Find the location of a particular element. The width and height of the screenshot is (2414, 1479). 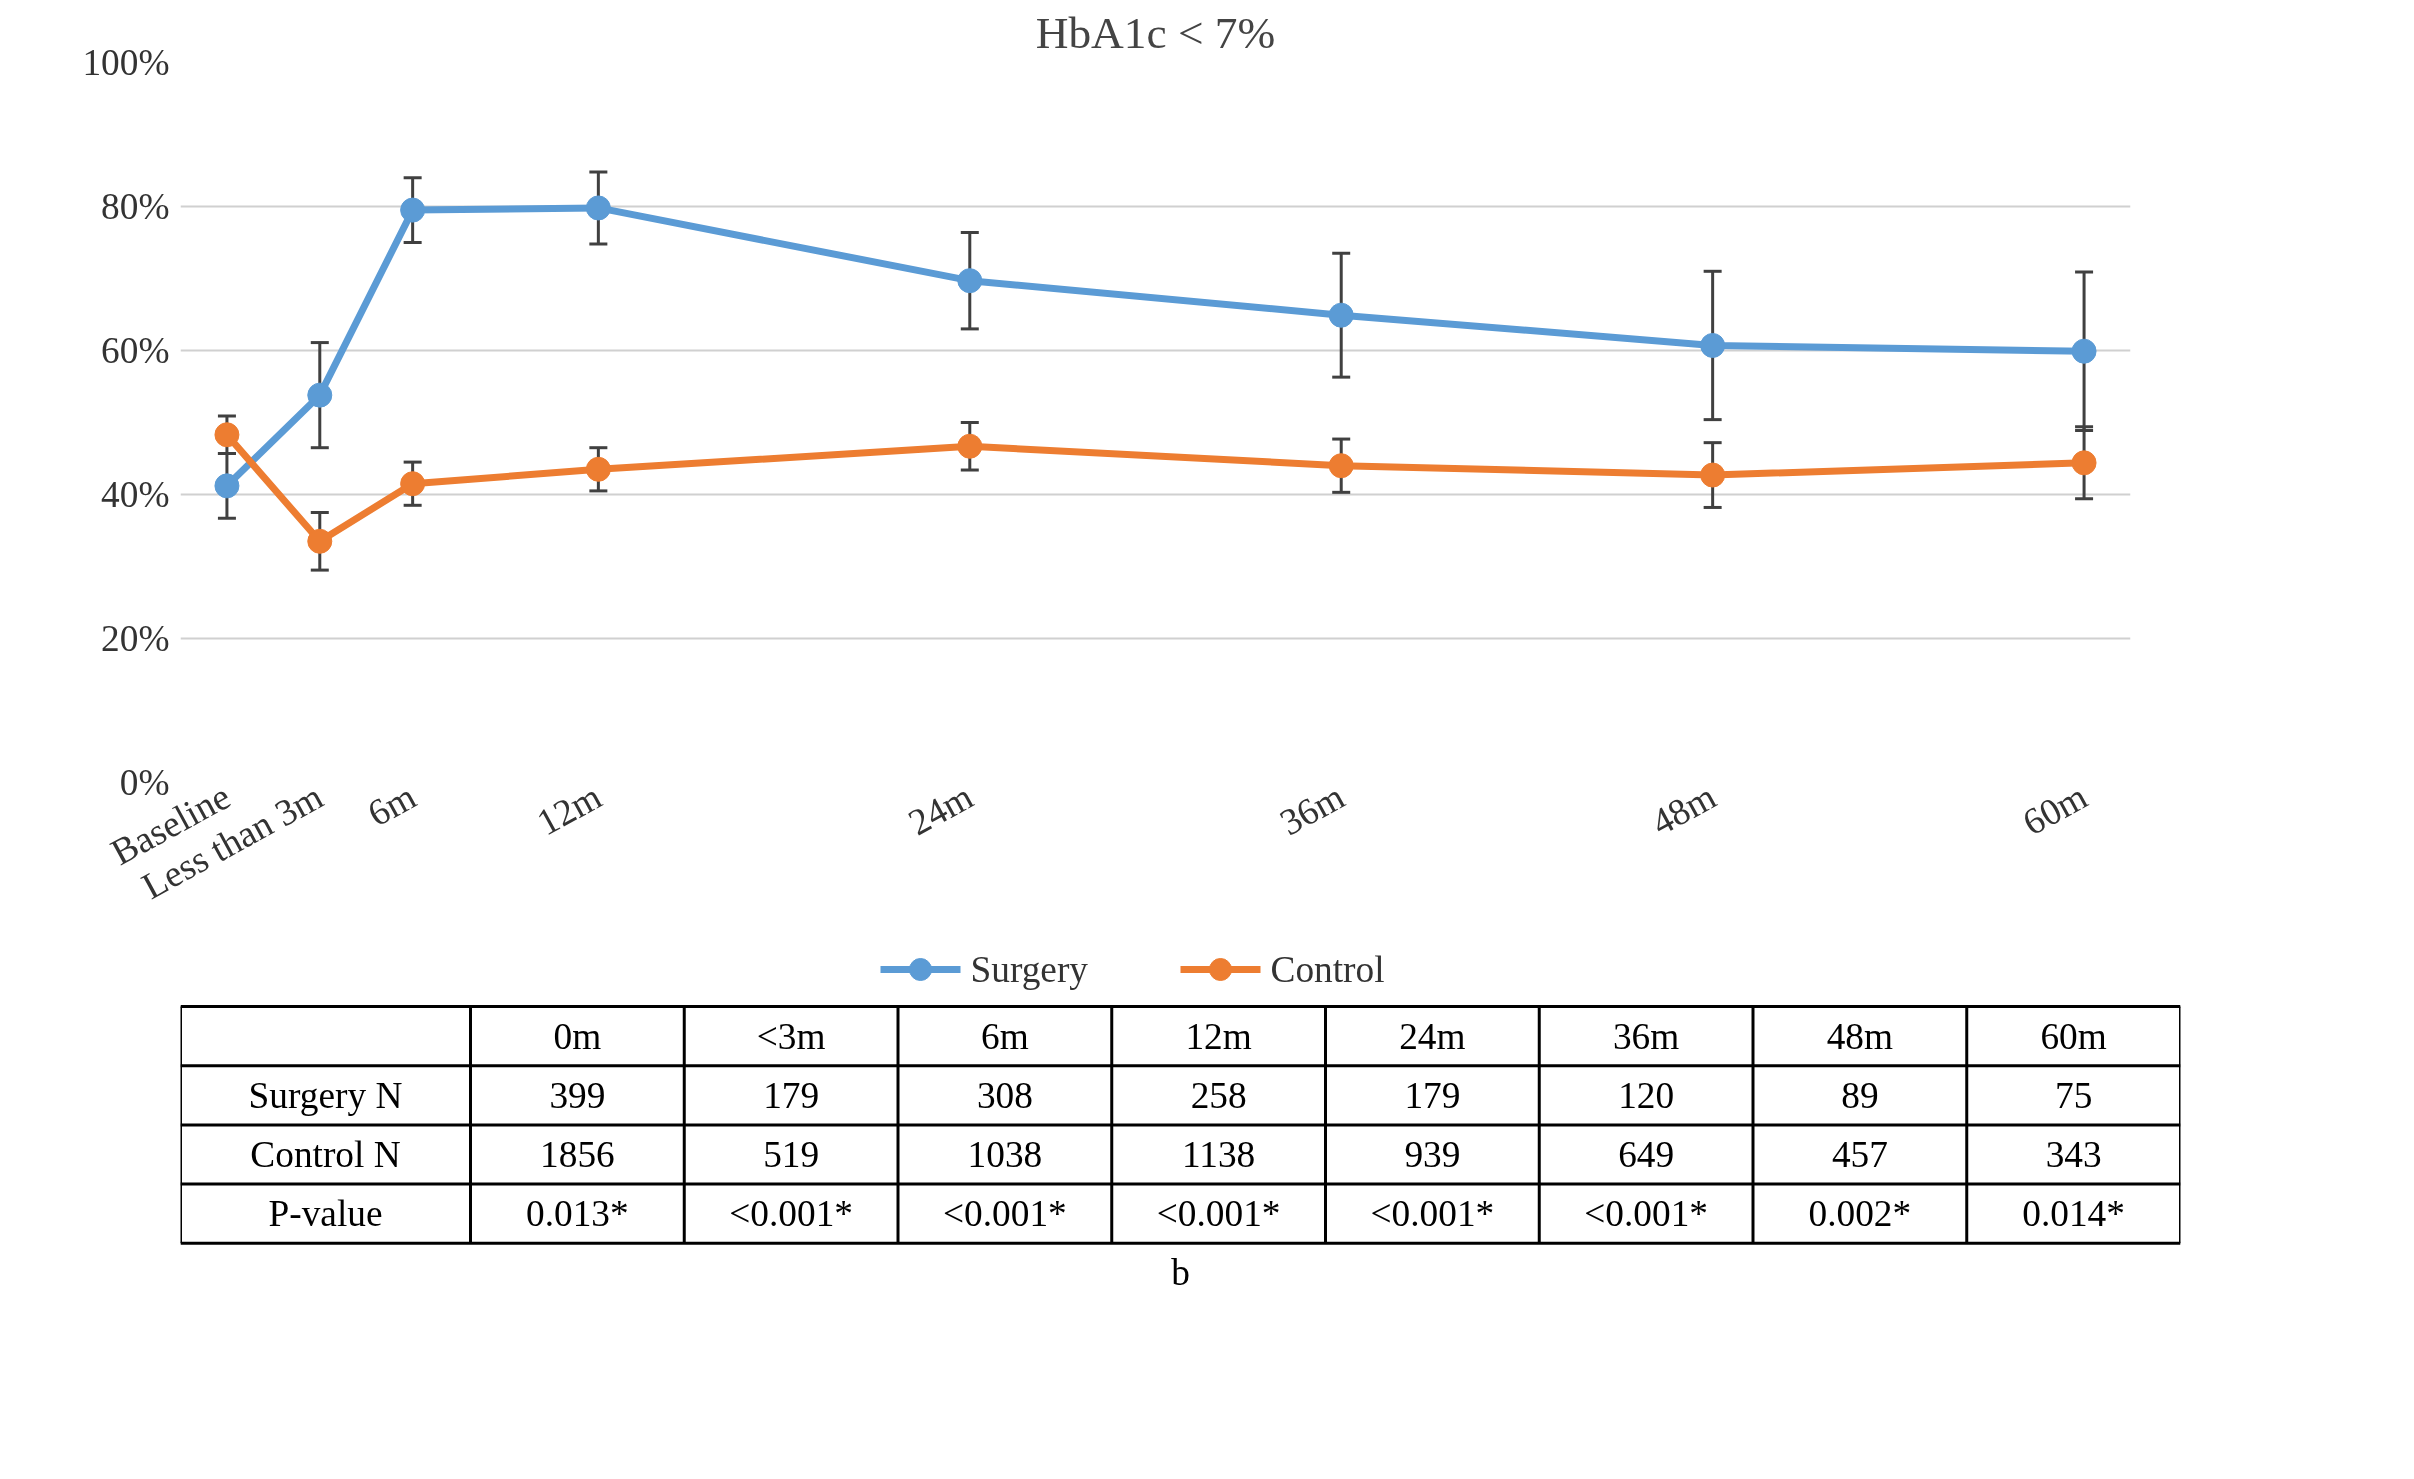

text: Control N is located at coordinates (325, 1154).